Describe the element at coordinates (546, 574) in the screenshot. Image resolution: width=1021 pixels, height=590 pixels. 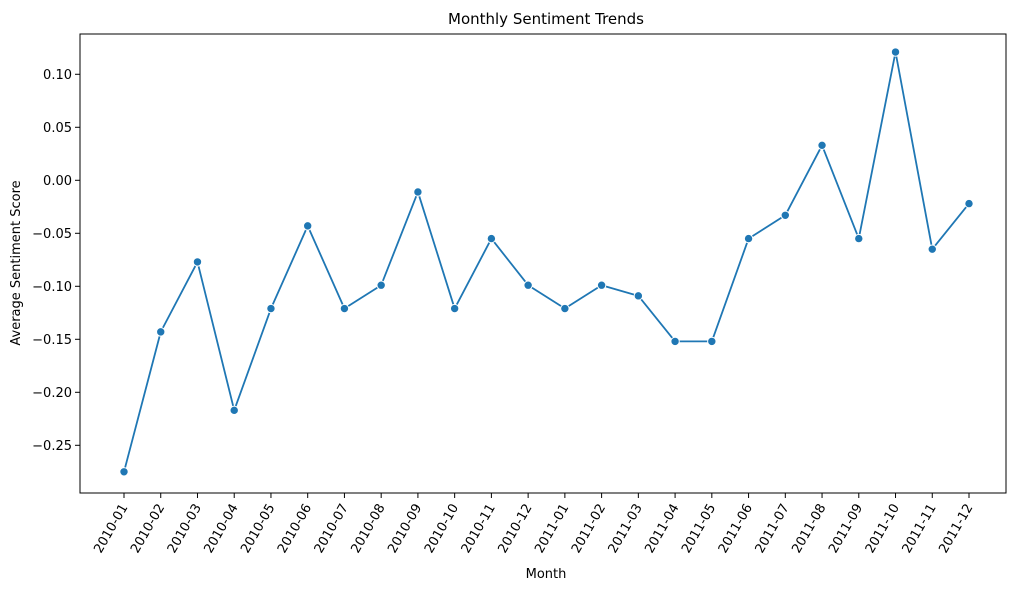
I see `x-axis-title: Month` at that location.